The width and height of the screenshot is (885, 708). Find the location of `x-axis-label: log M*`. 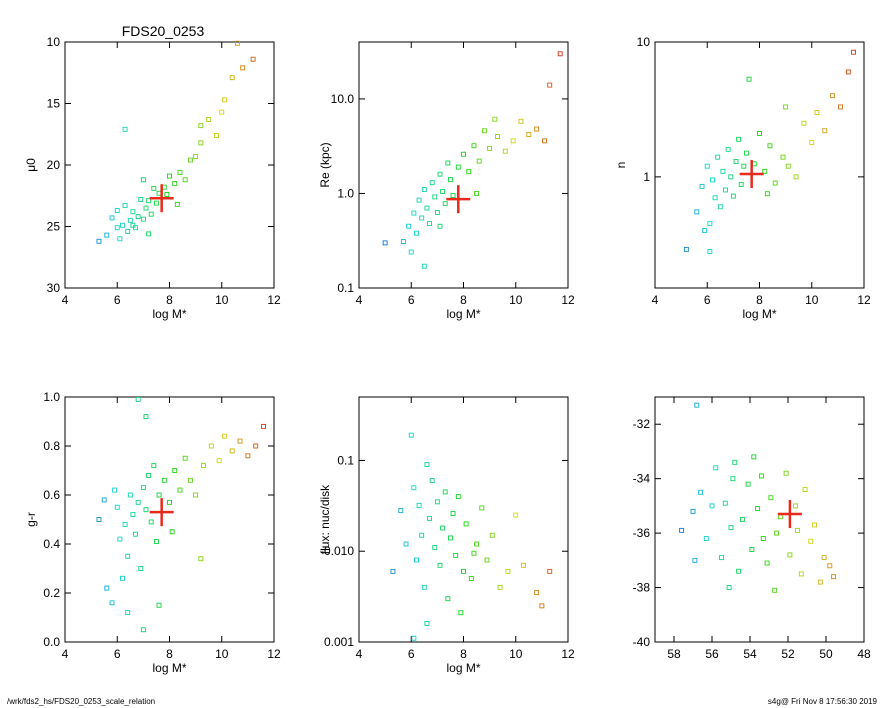

x-axis-label: log M* is located at coordinates (463, 314).